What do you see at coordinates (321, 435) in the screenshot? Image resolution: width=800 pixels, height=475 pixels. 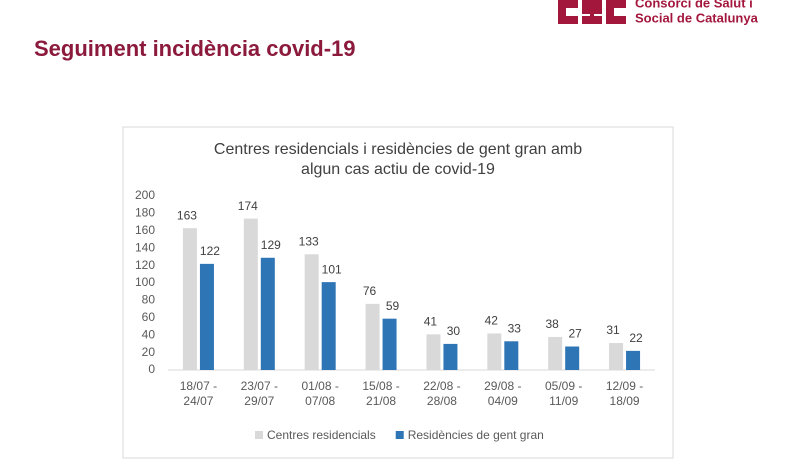 I see `legend-label: Centres residencials` at bounding box center [321, 435].